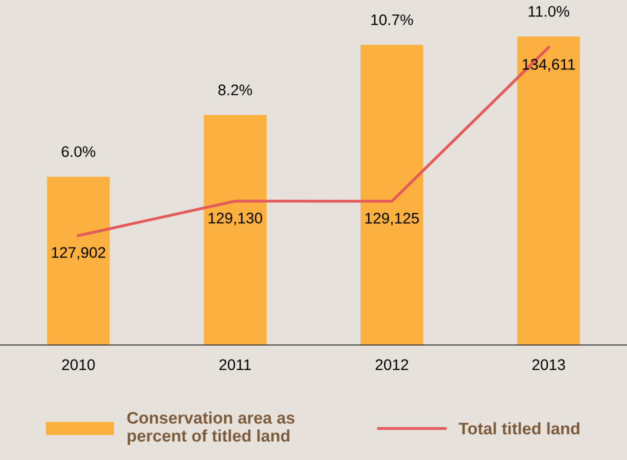  I want to click on data-label: 127,902, so click(79, 253).